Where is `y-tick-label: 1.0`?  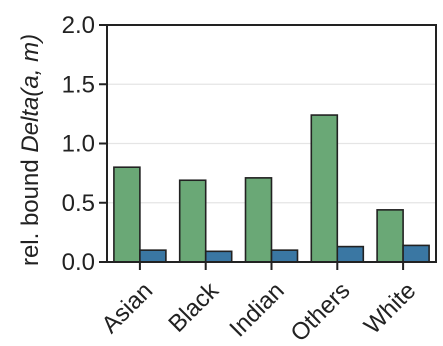 y-tick-label: 1.0 is located at coordinates (78, 144).